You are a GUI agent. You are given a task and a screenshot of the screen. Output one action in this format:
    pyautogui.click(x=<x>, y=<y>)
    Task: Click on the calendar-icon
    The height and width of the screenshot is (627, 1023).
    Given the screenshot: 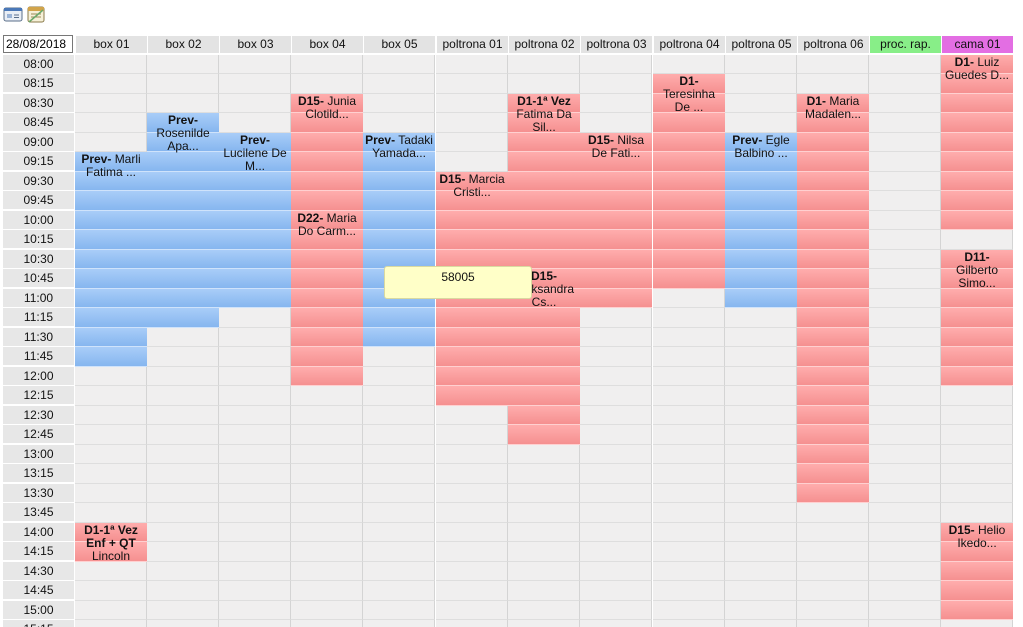 What is the action you would take?
    pyautogui.click(x=36, y=14)
    